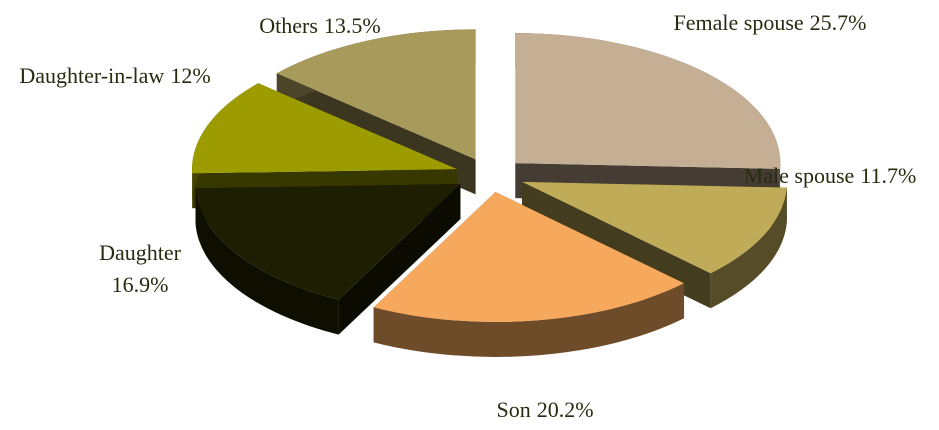 The height and width of the screenshot is (430, 939). Describe the element at coordinates (799, 175) in the screenshot. I see `data-label-category: Male spouse` at that location.